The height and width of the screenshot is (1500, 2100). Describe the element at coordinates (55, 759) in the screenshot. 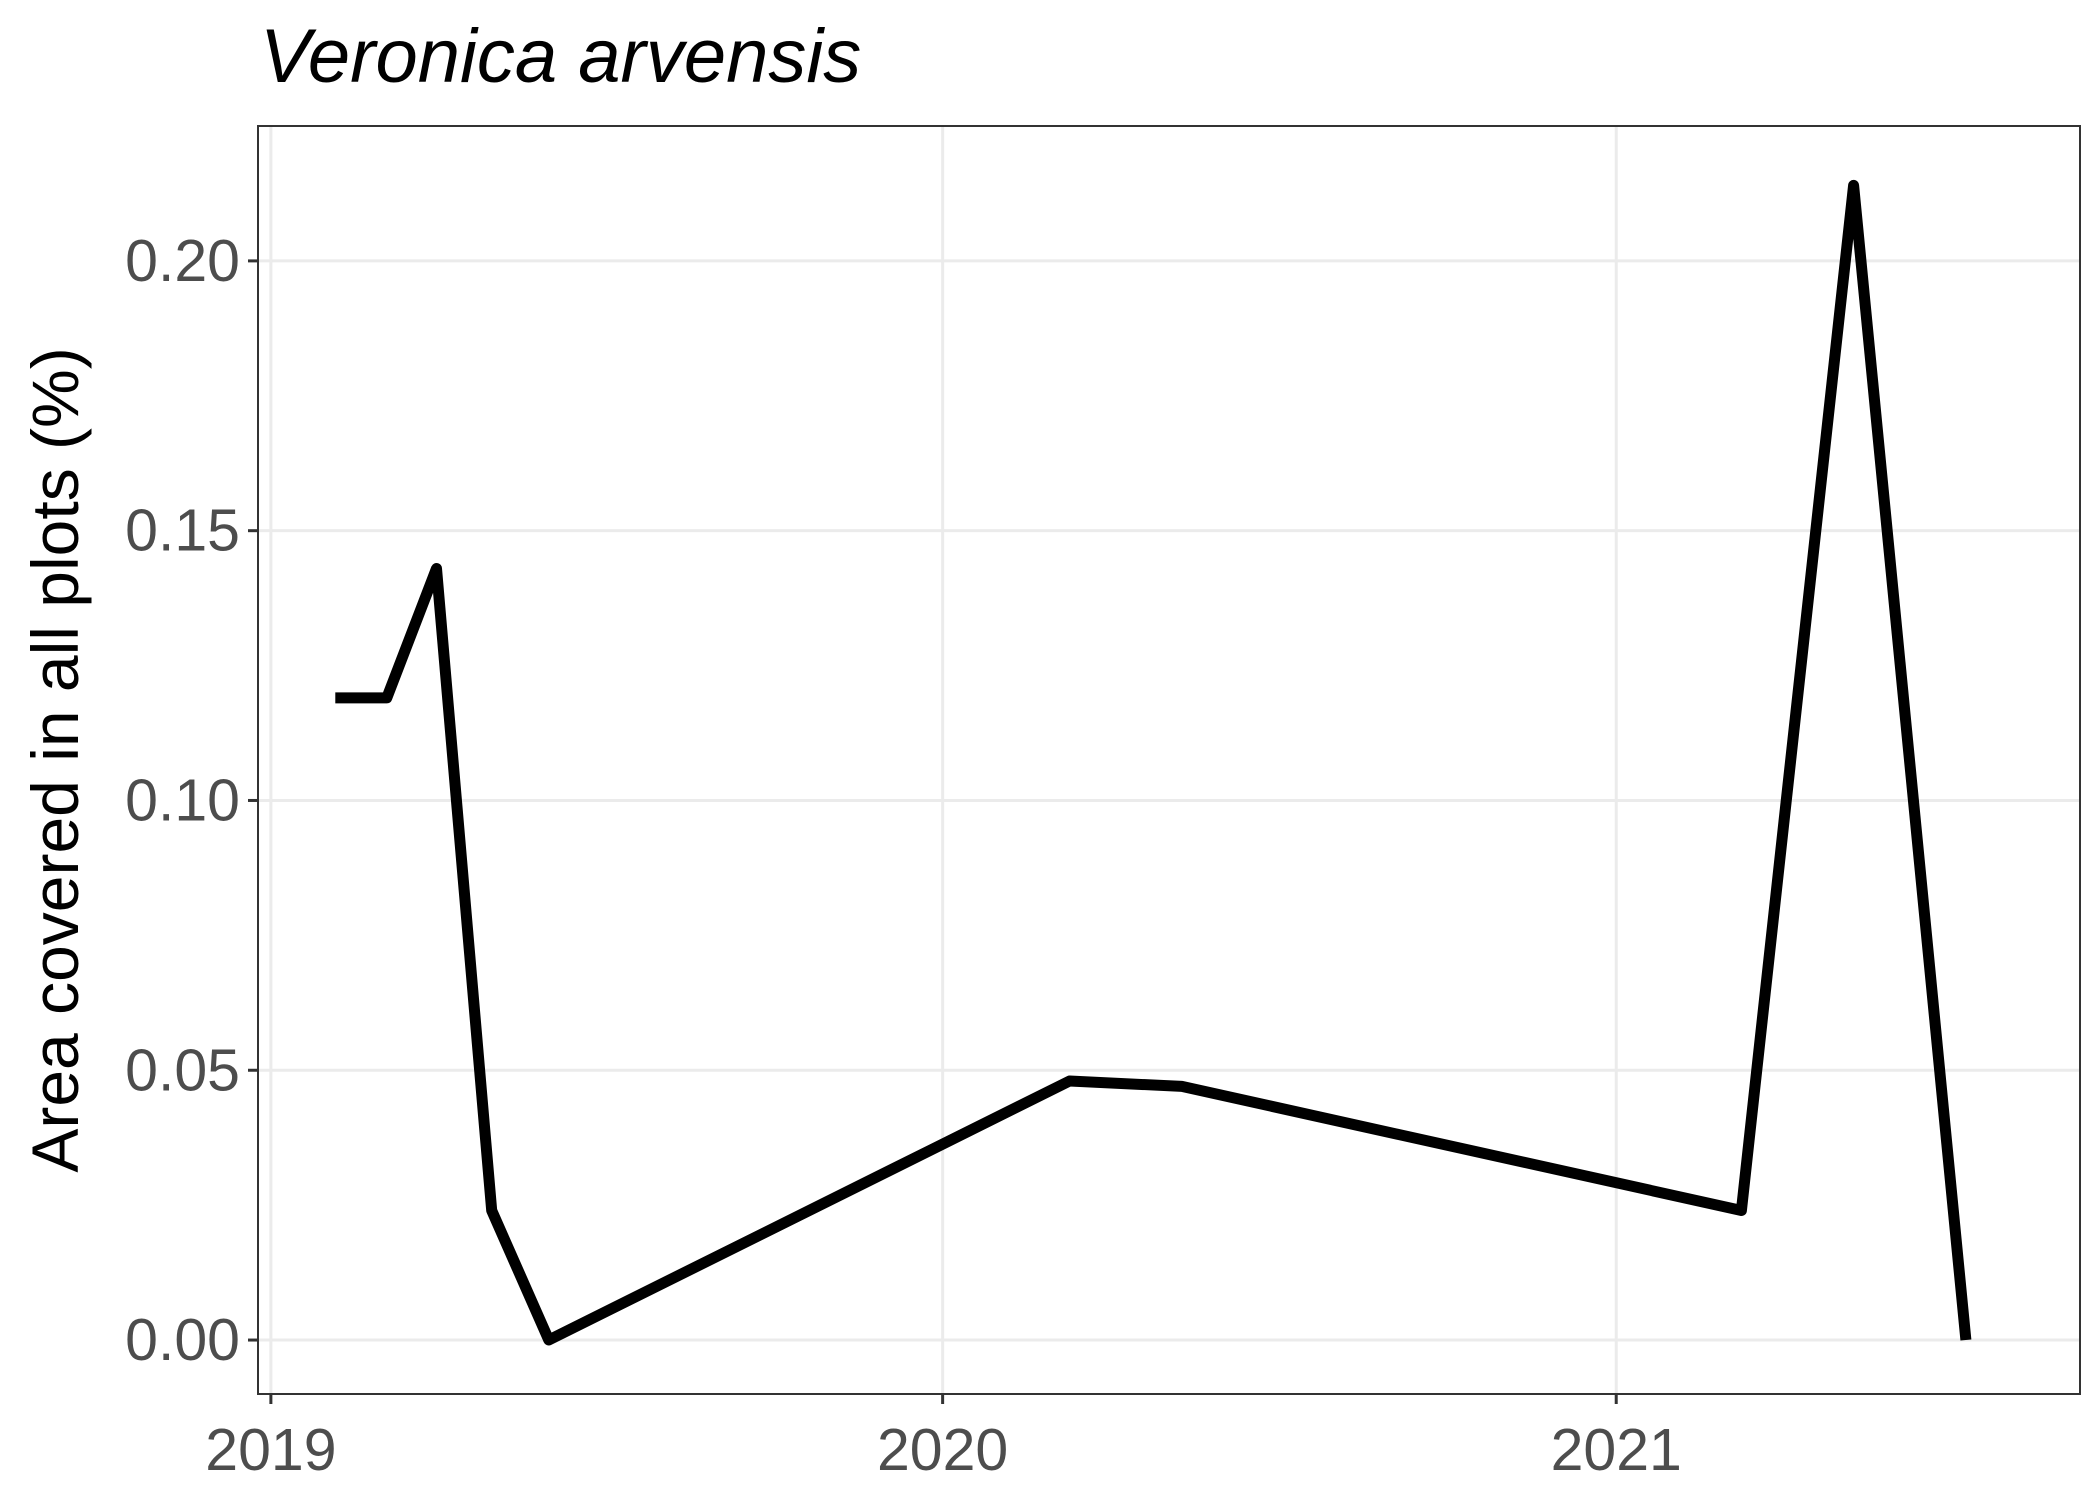

I see `y-axis-title: Area covered in all plots (%)` at that location.